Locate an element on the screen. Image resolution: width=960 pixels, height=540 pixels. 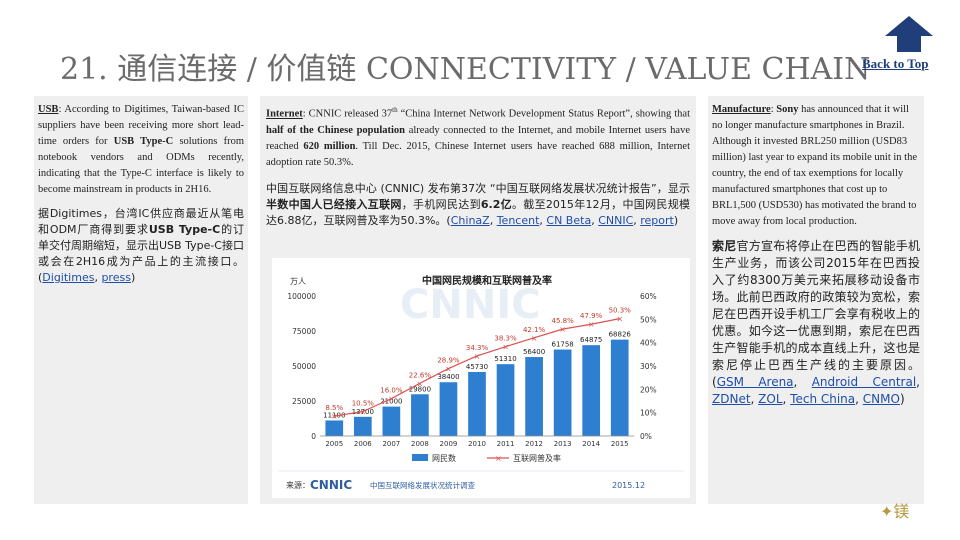
chart-date: 2015.12 is located at coordinates (628, 485).